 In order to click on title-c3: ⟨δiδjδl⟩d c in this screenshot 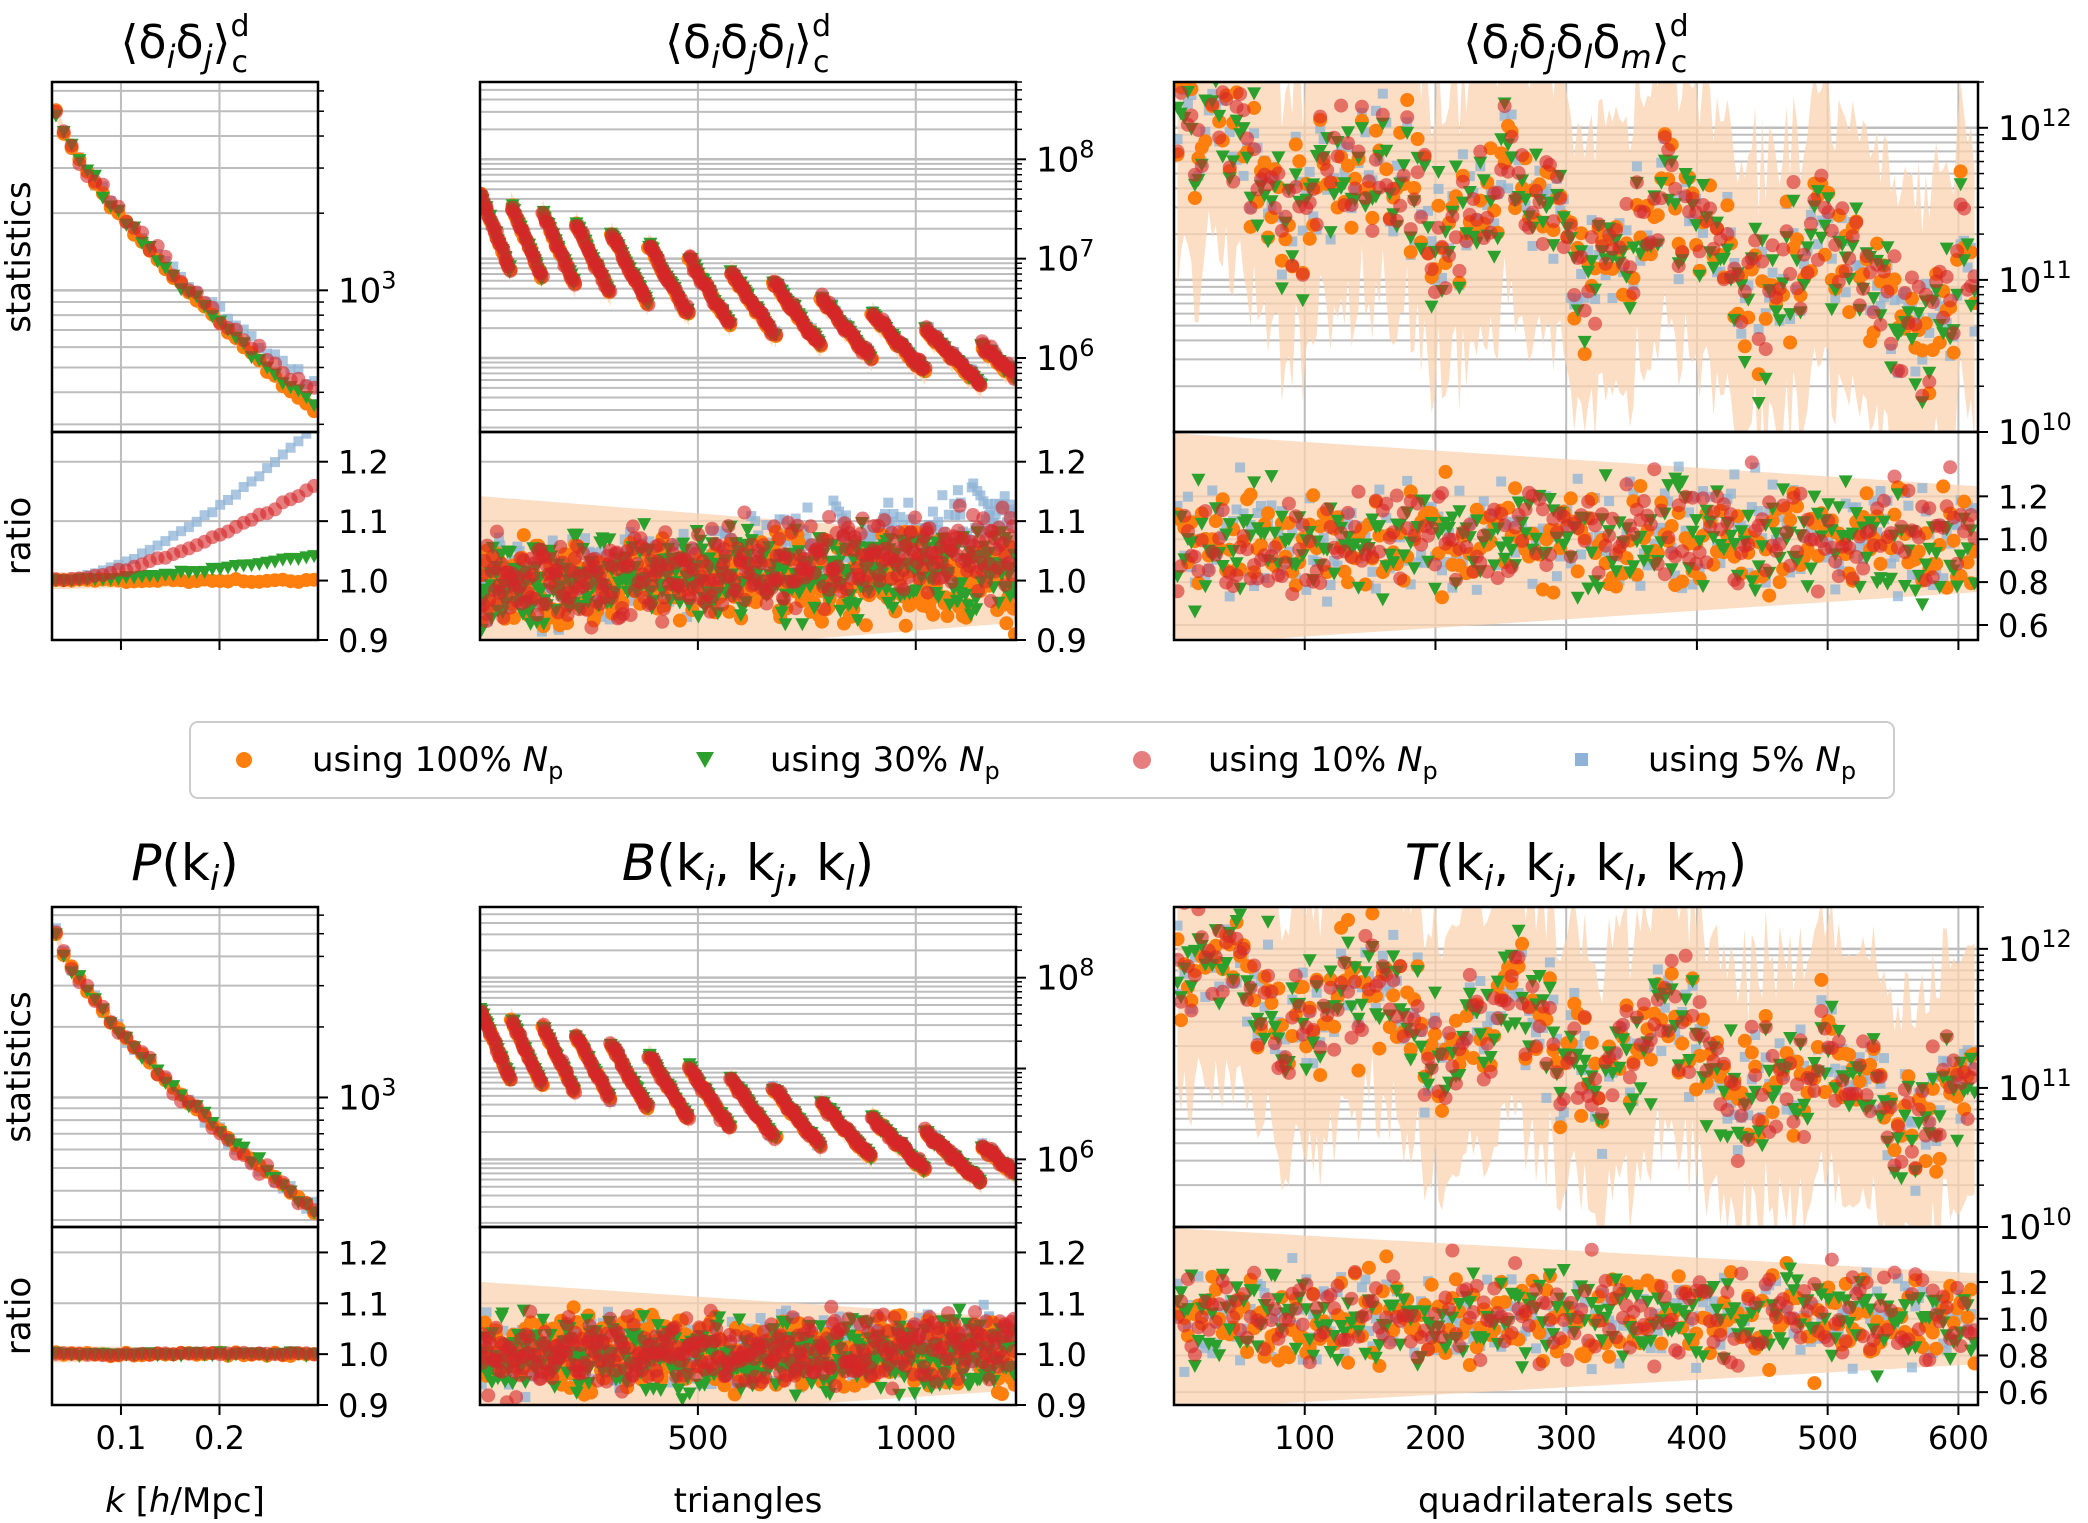, I will do `click(748, 44)`.